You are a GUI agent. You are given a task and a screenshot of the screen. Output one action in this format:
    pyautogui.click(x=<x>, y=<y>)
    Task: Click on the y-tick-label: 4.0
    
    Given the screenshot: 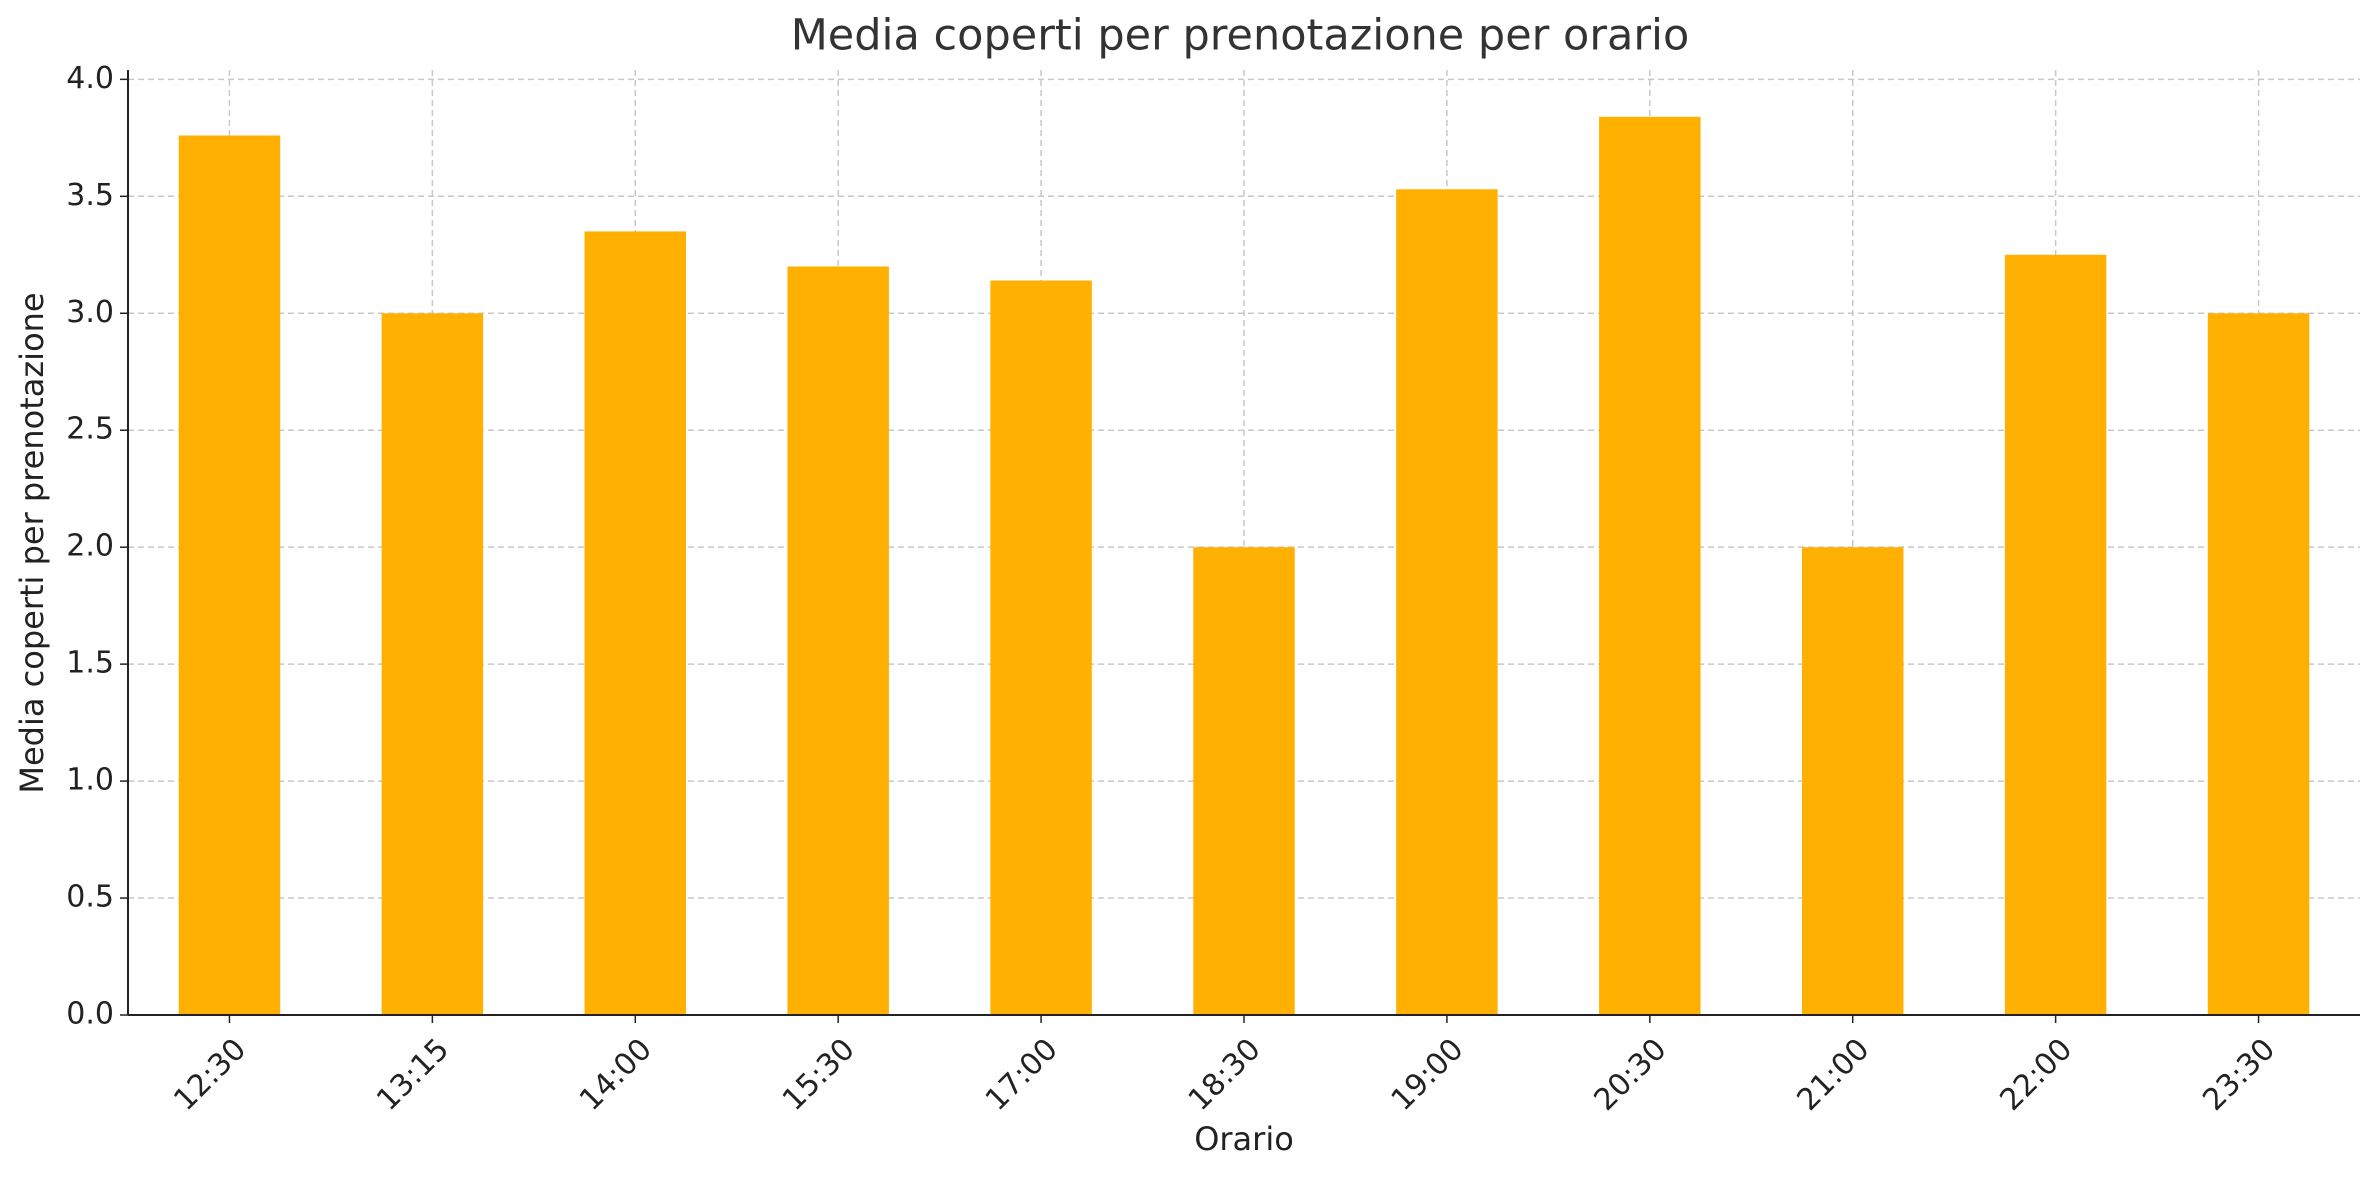 What is the action you would take?
    pyautogui.click(x=90, y=78)
    